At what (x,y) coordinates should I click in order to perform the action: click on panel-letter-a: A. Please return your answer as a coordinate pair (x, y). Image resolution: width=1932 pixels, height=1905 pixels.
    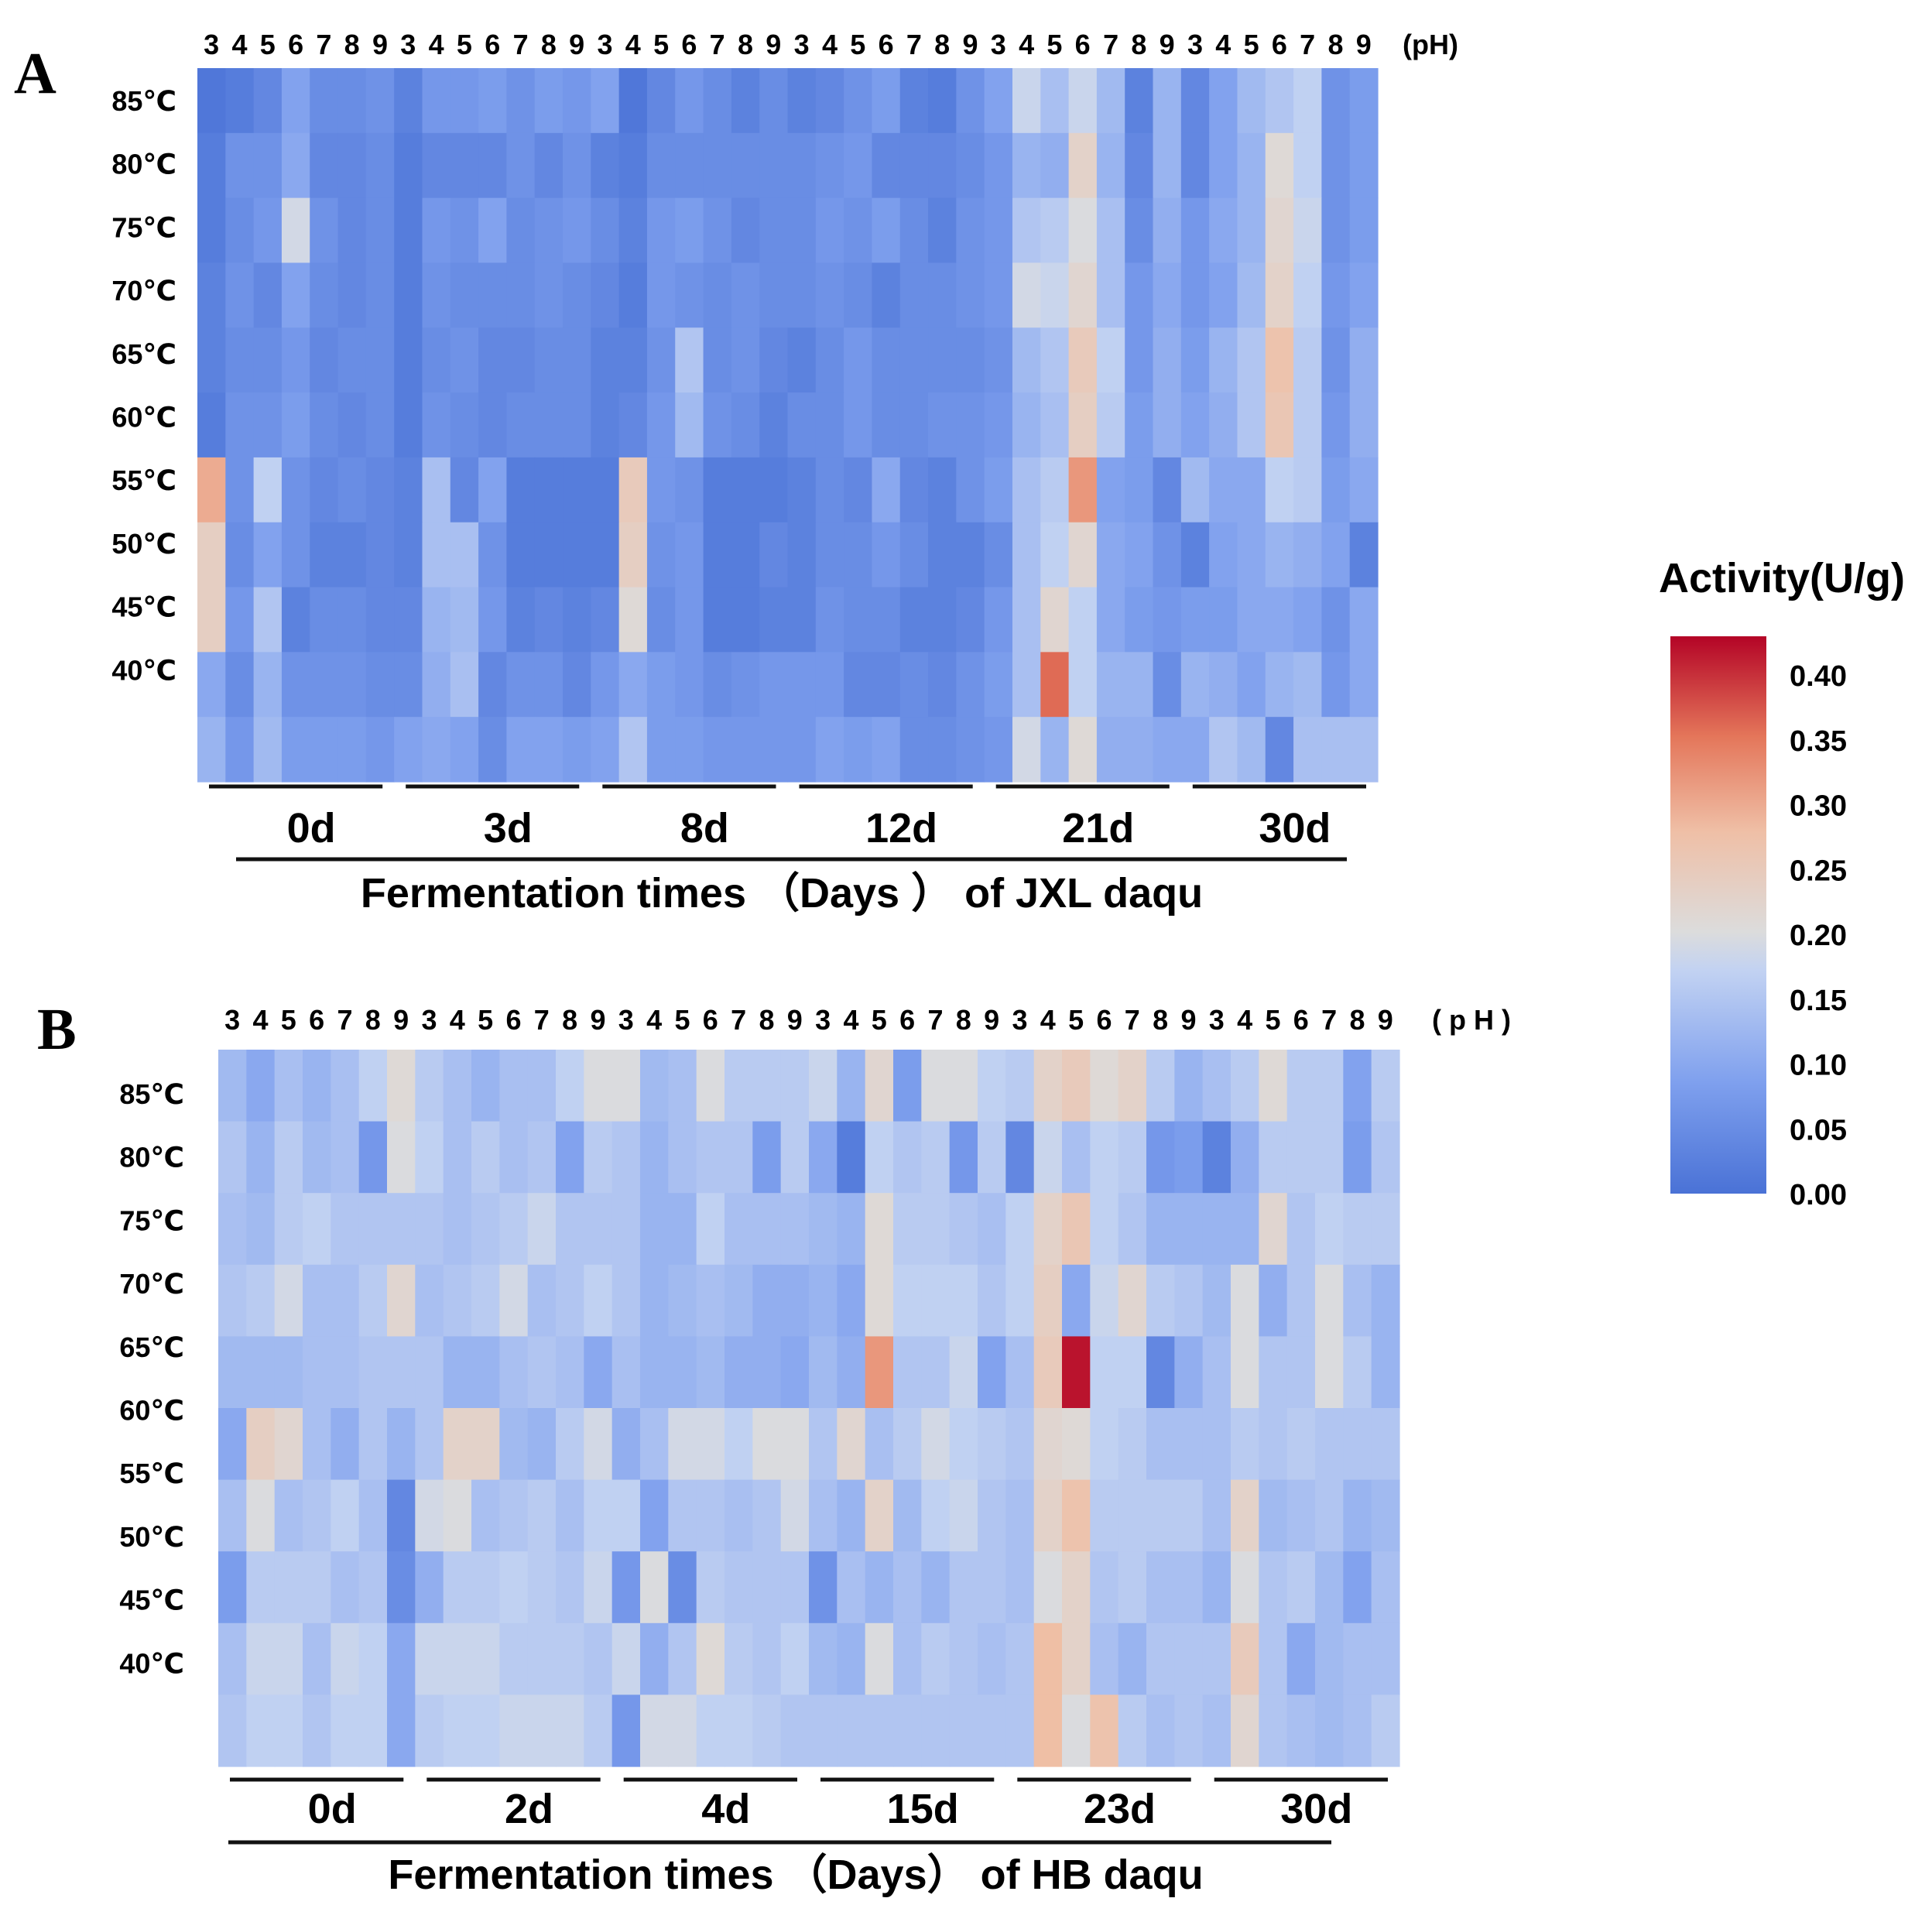
    Looking at the image, I should click on (35, 73).